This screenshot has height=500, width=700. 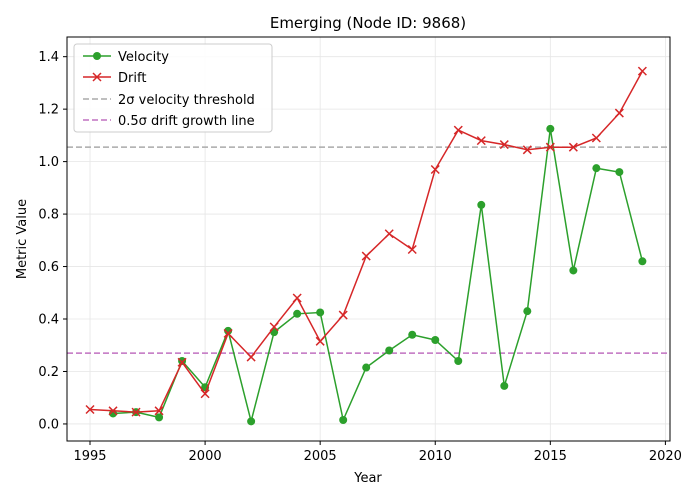 What do you see at coordinates (186, 121) in the screenshot?
I see `legend-growth-label: 0.5σ drift growth line` at bounding box center [186, 121].